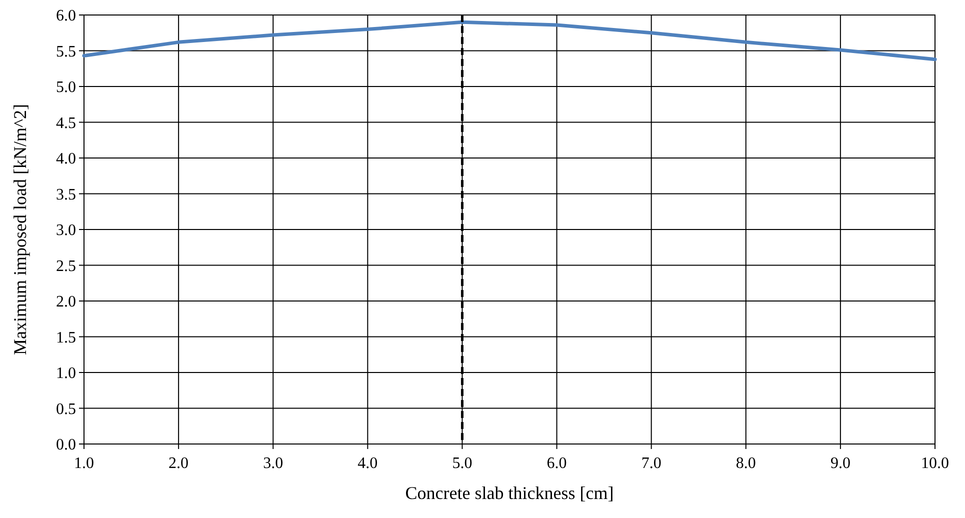 The height and width of the screenshot is (518, 965). I want to click on y-tick-label: 0.5, so click(66, 409).